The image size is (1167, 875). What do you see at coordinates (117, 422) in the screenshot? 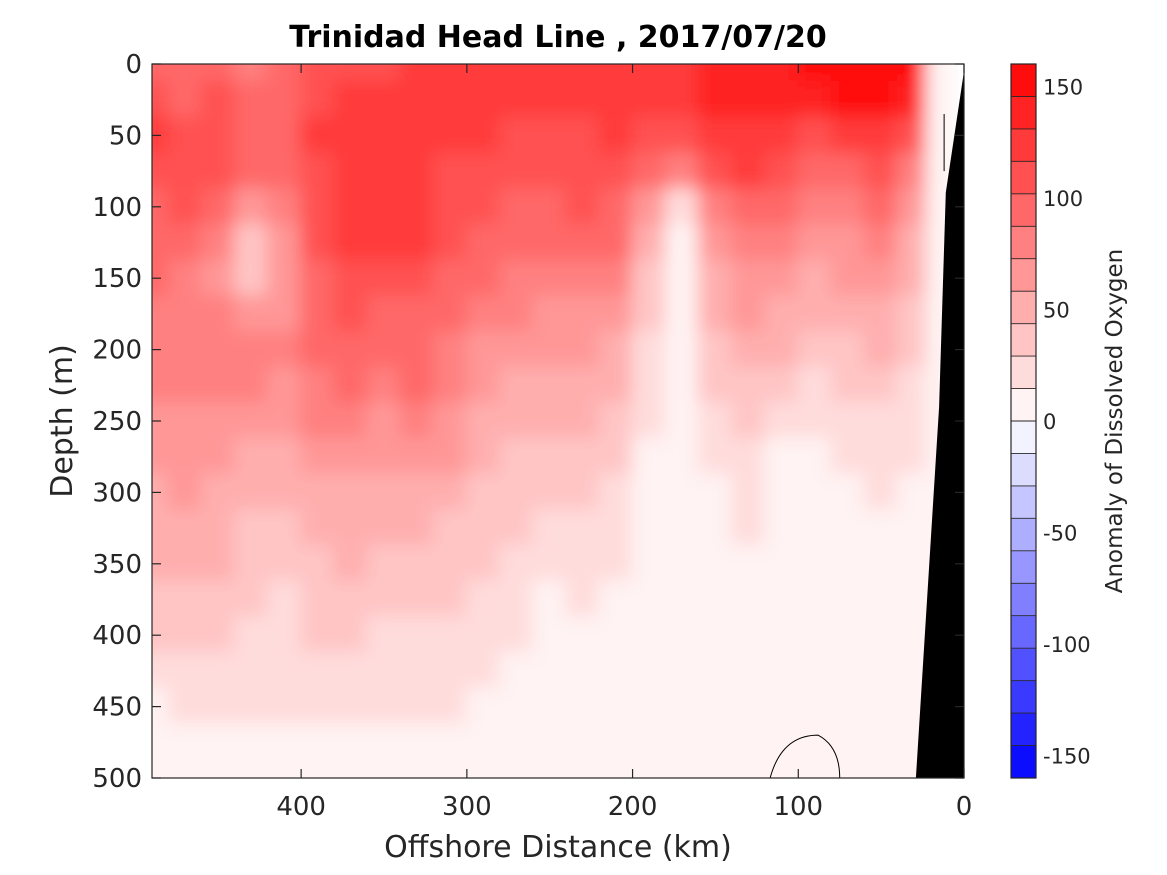
I see `y-tick-label: 250` at bounding box center [117, 422].